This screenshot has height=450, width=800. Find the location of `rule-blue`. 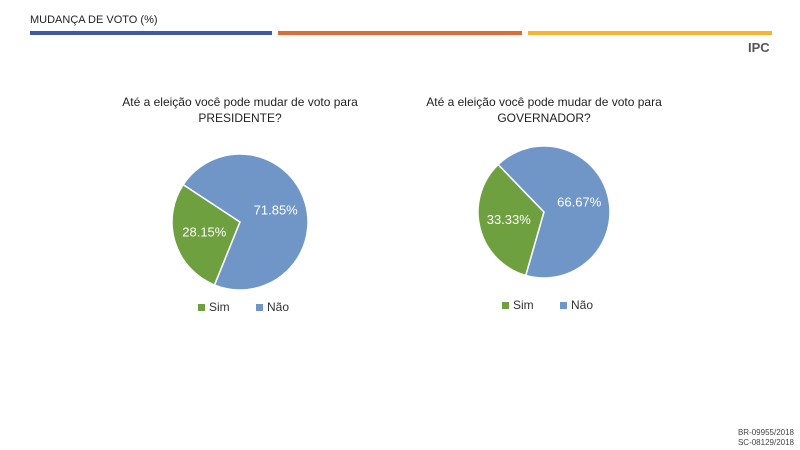

rule-blue is located at coordinates (151, 33).